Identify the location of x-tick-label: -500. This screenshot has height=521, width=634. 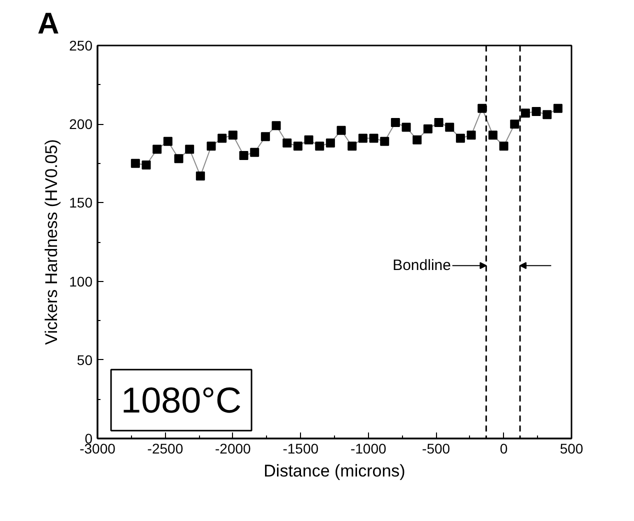
(436, 448).